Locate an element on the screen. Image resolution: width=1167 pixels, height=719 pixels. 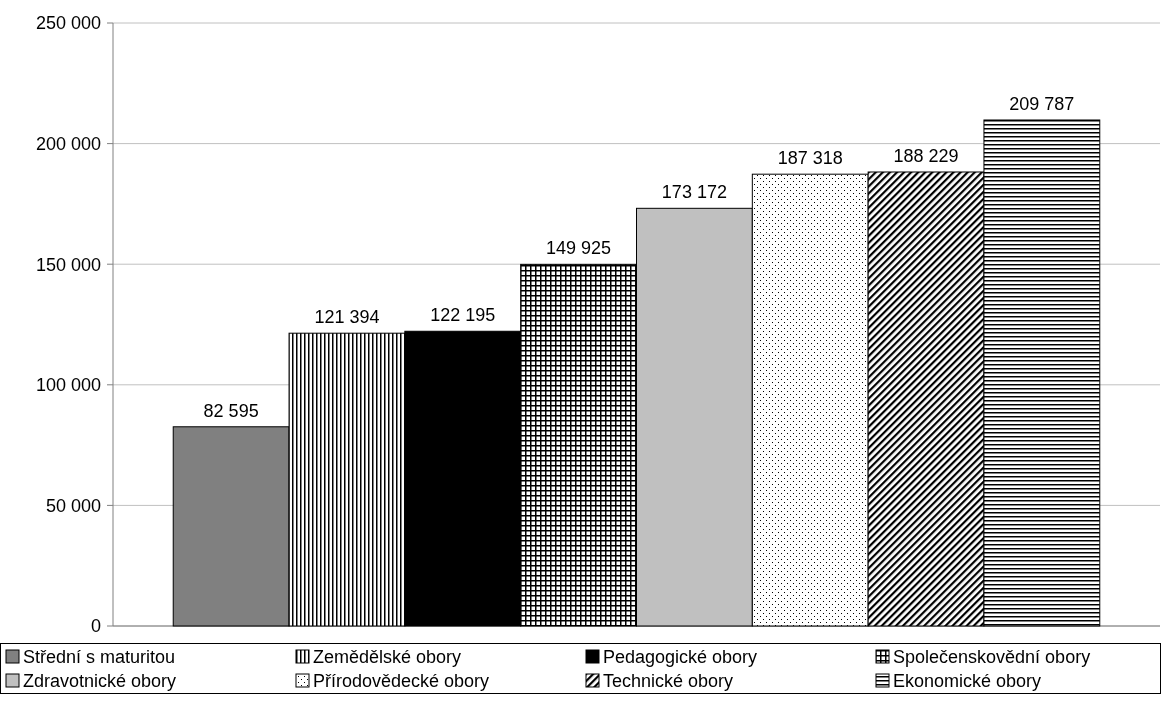
legend-label: Přírodovědecké obory is located at coordinates (401, 681).